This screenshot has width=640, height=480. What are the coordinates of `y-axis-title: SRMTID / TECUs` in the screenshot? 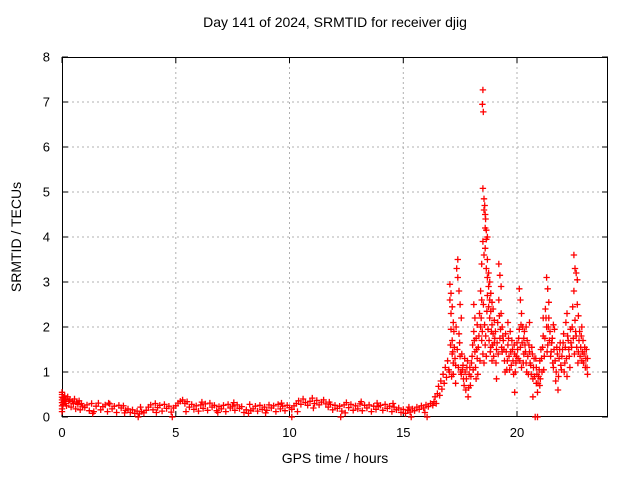 It's located at (16, 237).